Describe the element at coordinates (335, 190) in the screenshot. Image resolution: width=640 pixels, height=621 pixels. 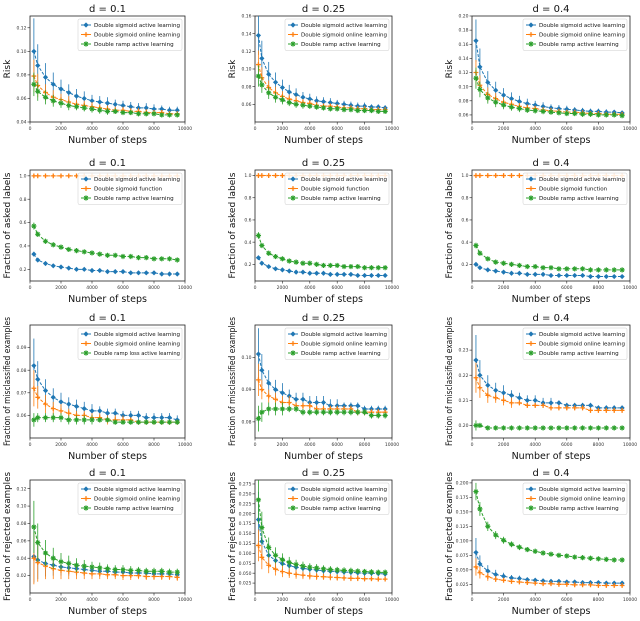
I see `legend-label: Double sigmoid function` at that location.